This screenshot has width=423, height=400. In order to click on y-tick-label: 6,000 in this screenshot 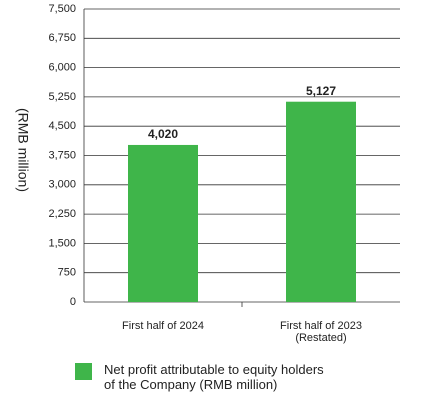, I will do `click(62, 68)`.